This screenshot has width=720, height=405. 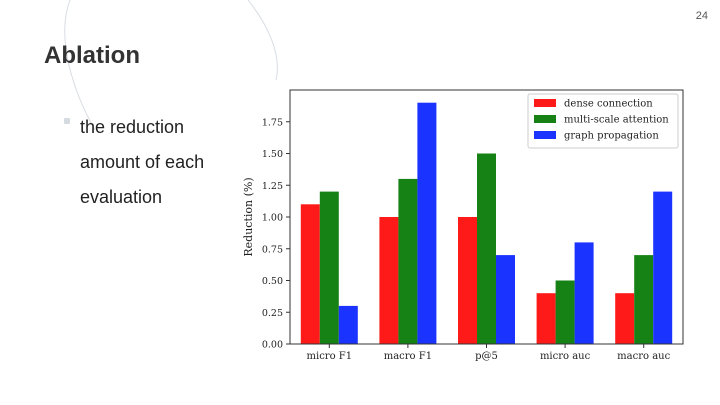 I want to click on y-tick-label: 1.50, so click(x=272, y=154).